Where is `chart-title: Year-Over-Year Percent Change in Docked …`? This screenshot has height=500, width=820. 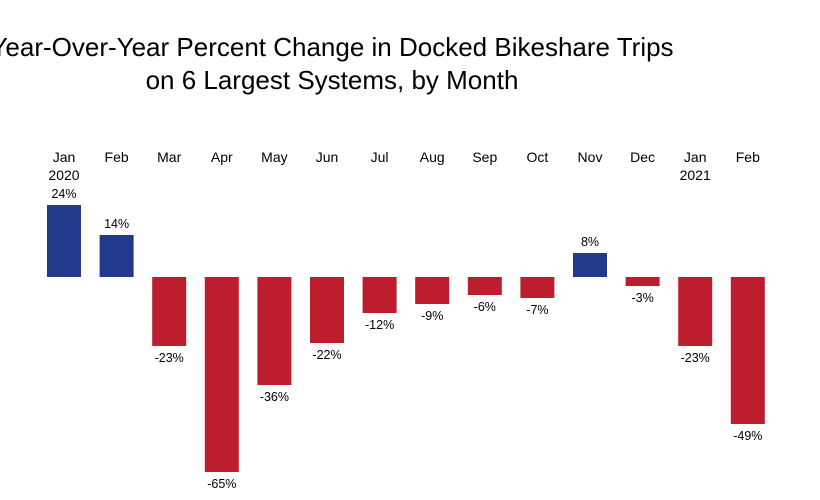 chart-title: Year-Over-Year Percent Change in Docked … is located at coordinates (337, 63).